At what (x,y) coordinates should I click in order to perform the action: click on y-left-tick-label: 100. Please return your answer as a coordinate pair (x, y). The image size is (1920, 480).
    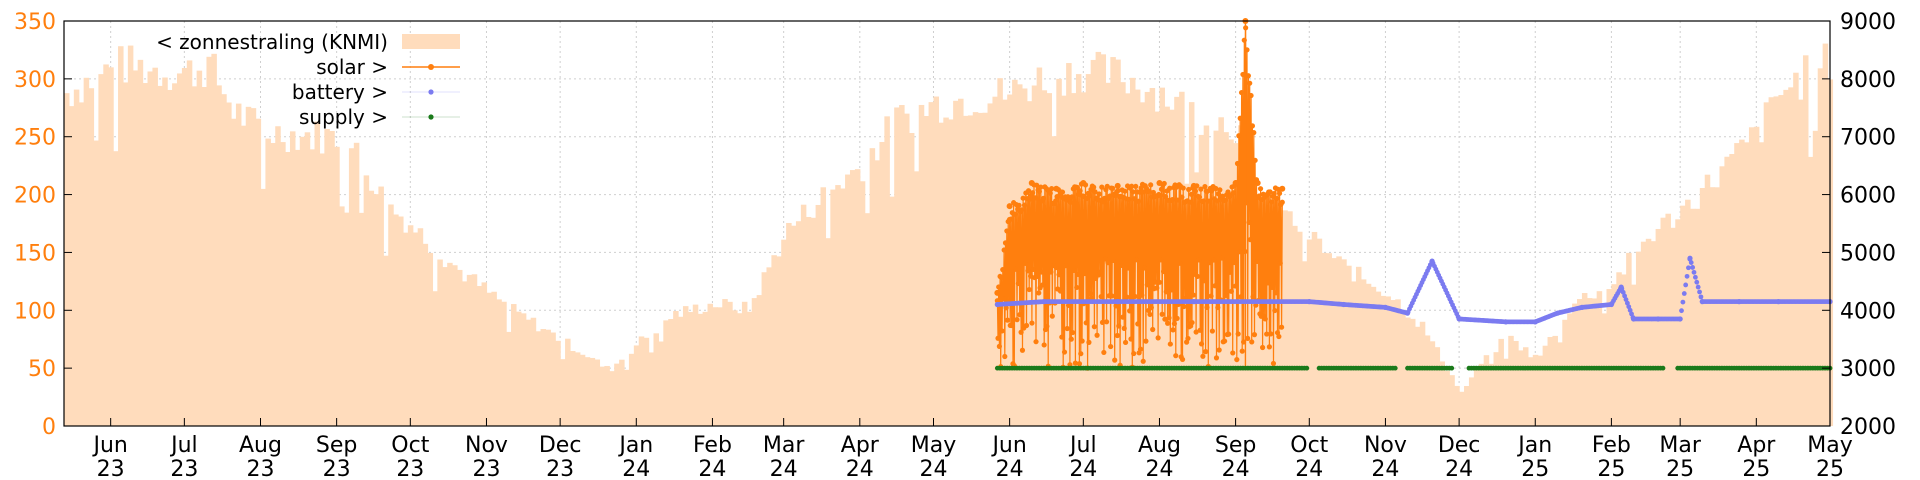
    Looking at the image, I should click on (35, 311).